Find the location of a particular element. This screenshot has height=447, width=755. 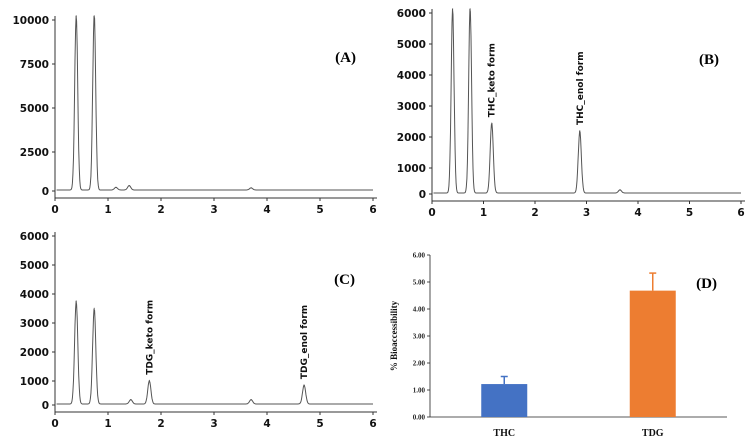

y-axis-label: % Bioaccessibility is located at coordinates (394, 335).